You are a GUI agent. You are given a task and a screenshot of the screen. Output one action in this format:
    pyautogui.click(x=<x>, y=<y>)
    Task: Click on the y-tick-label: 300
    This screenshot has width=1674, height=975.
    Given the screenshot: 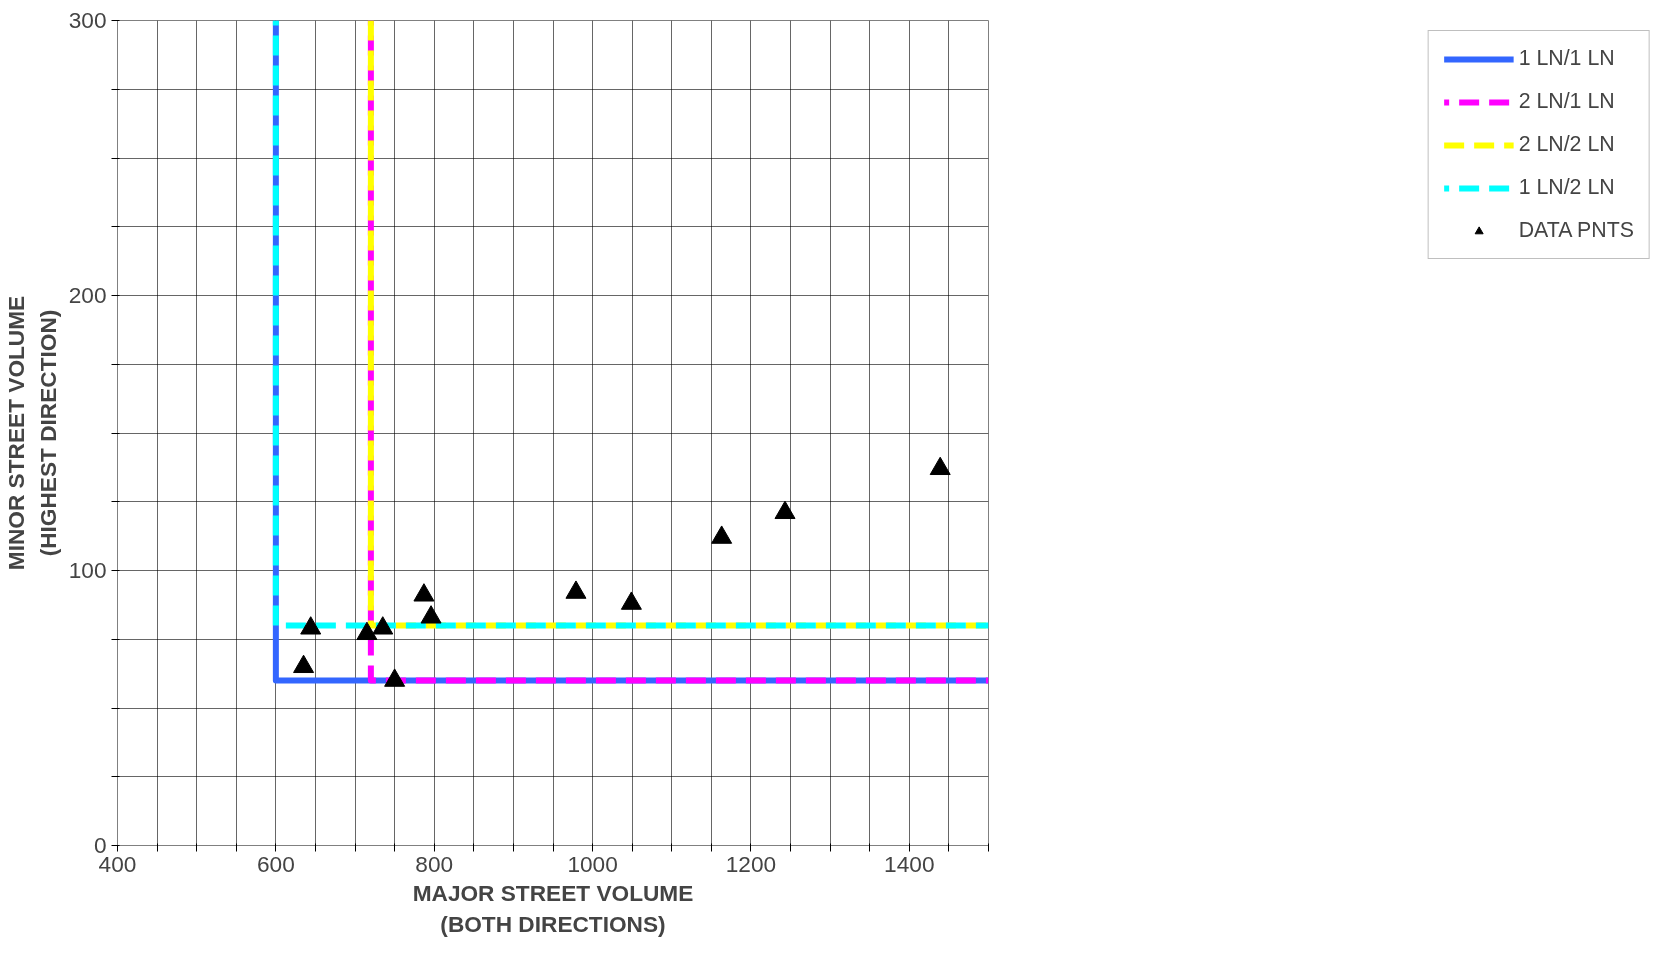 What is the action you would take?
    pyautogui.click(x=87, y=20)
    